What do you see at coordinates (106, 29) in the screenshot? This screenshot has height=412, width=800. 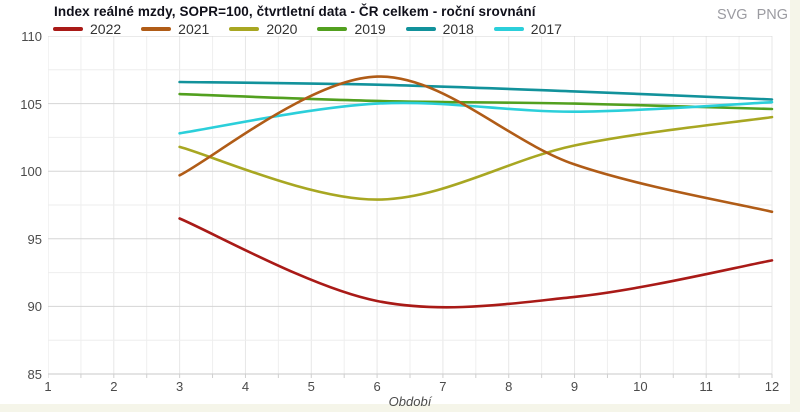 I see `legend-label: 2022` at bounding box center [106, 29].